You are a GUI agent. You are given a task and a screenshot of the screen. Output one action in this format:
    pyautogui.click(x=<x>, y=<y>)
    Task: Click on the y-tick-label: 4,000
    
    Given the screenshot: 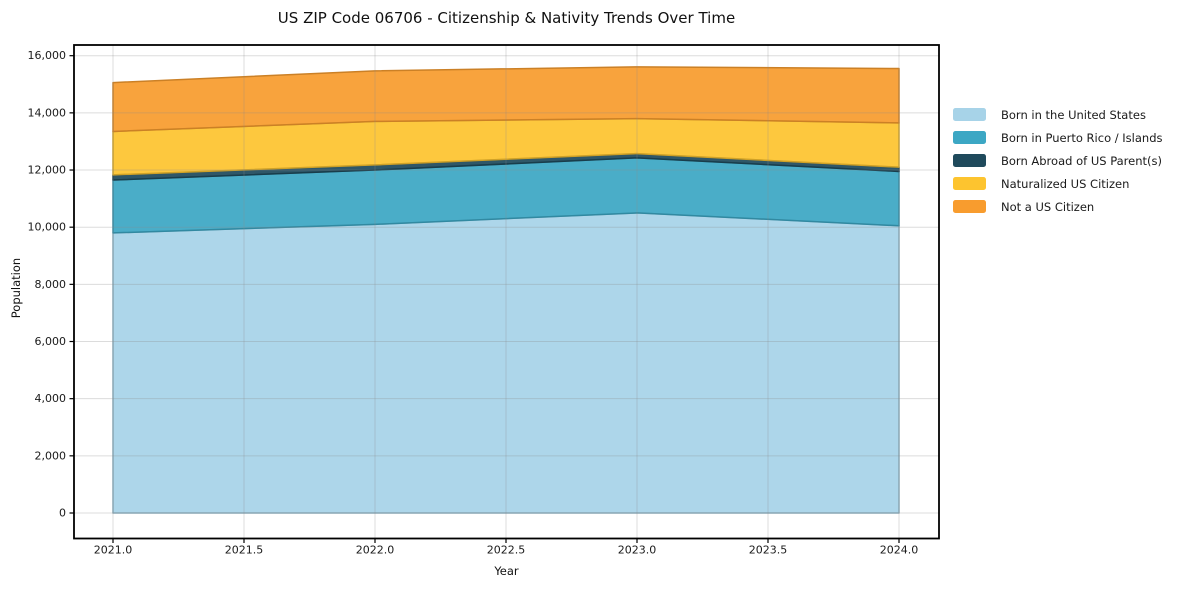 What is the action you would take?
    pyautogui.click(x=51, y=398)
    